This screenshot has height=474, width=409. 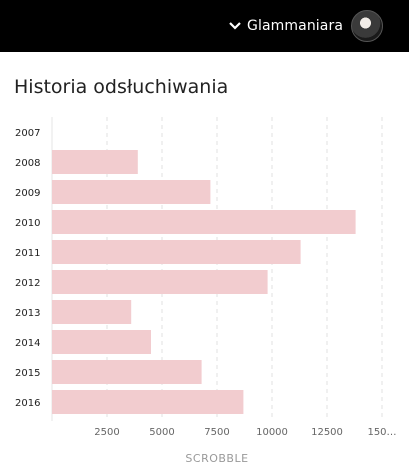 What do you see at coordinates (27, 403) in the screenshot?
I see `y-tick-label: 2016` at bounding box center [27, 403].